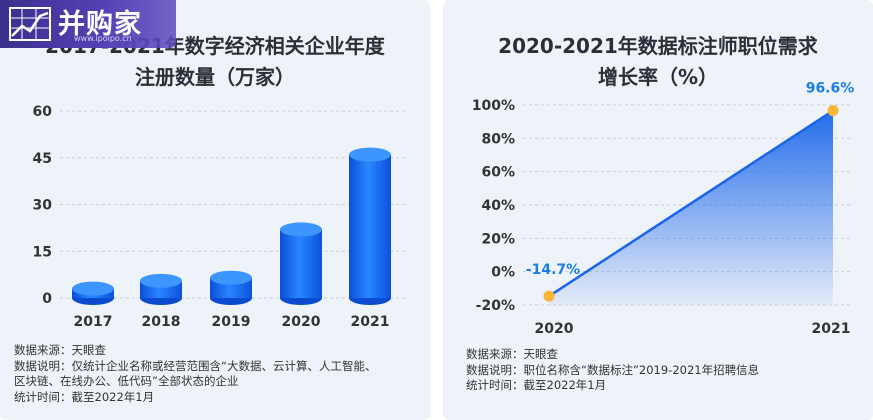 The height and width of the screenshot is (420, 873). I want to click on y-tick-label: 20%, so click(498, 239).